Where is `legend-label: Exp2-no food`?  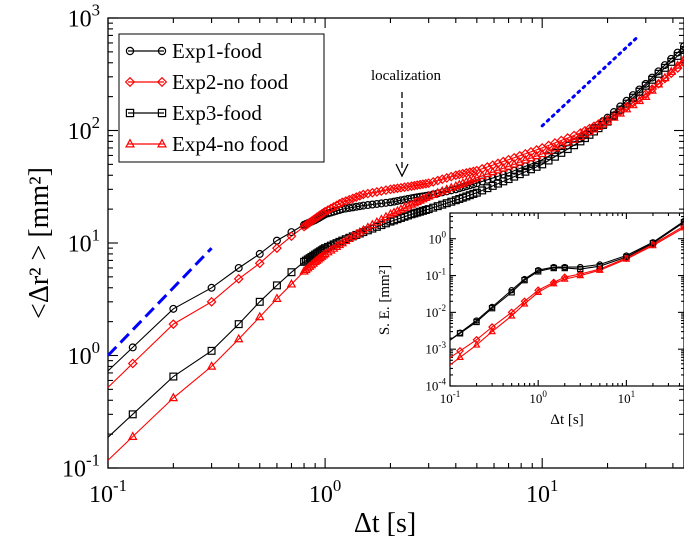
legend-label: Exp2-no food is located at coordinates (230, 82).